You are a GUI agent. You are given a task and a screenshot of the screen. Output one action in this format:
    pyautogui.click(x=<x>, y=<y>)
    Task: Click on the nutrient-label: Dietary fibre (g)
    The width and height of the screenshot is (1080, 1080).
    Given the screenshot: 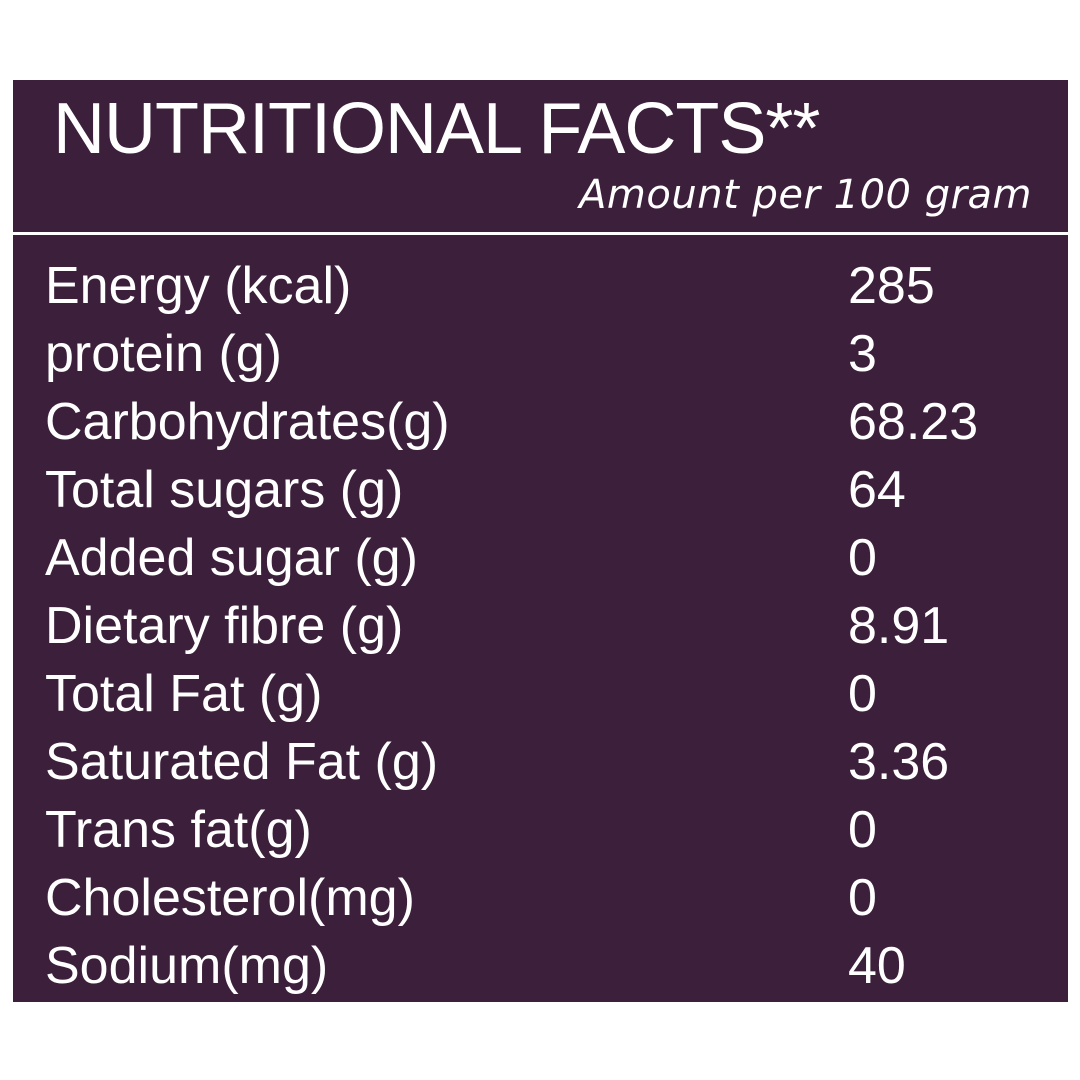 What is the action you would take?
    pyautogui.click(x=224, y=626)
    